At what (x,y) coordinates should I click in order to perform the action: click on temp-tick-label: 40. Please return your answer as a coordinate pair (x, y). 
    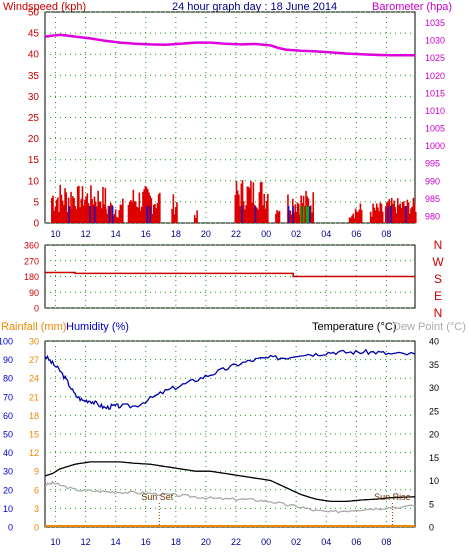
    Looking at the image, I should click on (434, 342).